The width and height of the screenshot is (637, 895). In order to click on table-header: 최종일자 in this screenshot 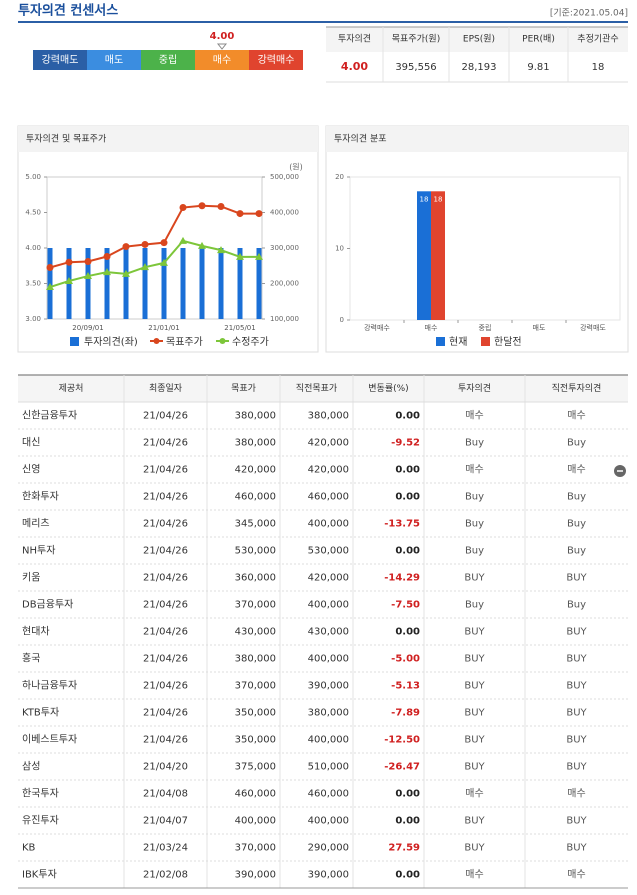, I will do `click(166, 388)`.